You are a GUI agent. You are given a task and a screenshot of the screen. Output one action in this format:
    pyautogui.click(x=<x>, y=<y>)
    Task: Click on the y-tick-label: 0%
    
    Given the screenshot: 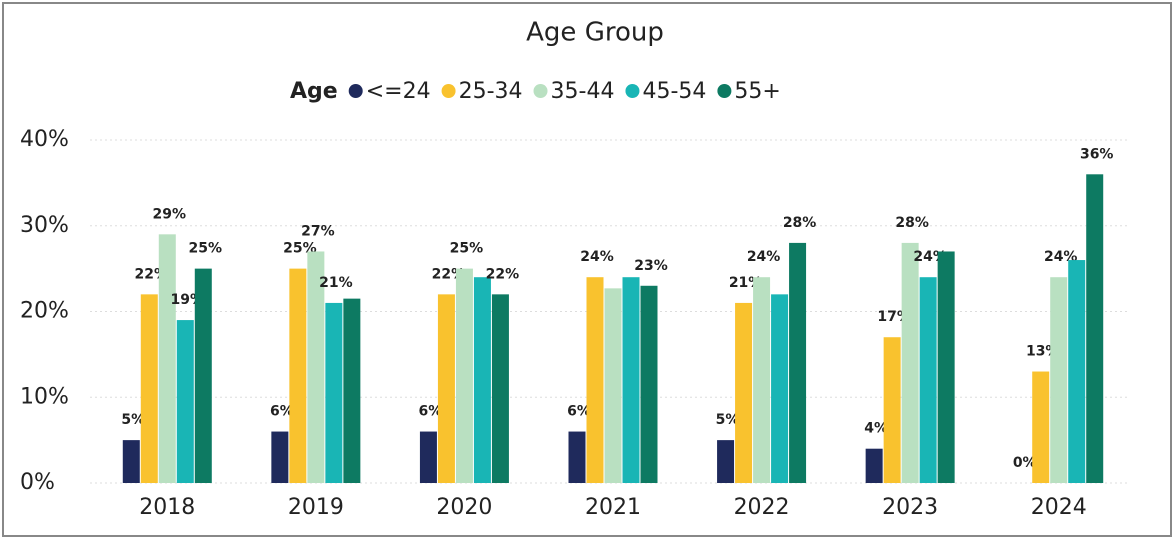 What is the action you would take?
    pyautogui.click(x=37, y=482)
    